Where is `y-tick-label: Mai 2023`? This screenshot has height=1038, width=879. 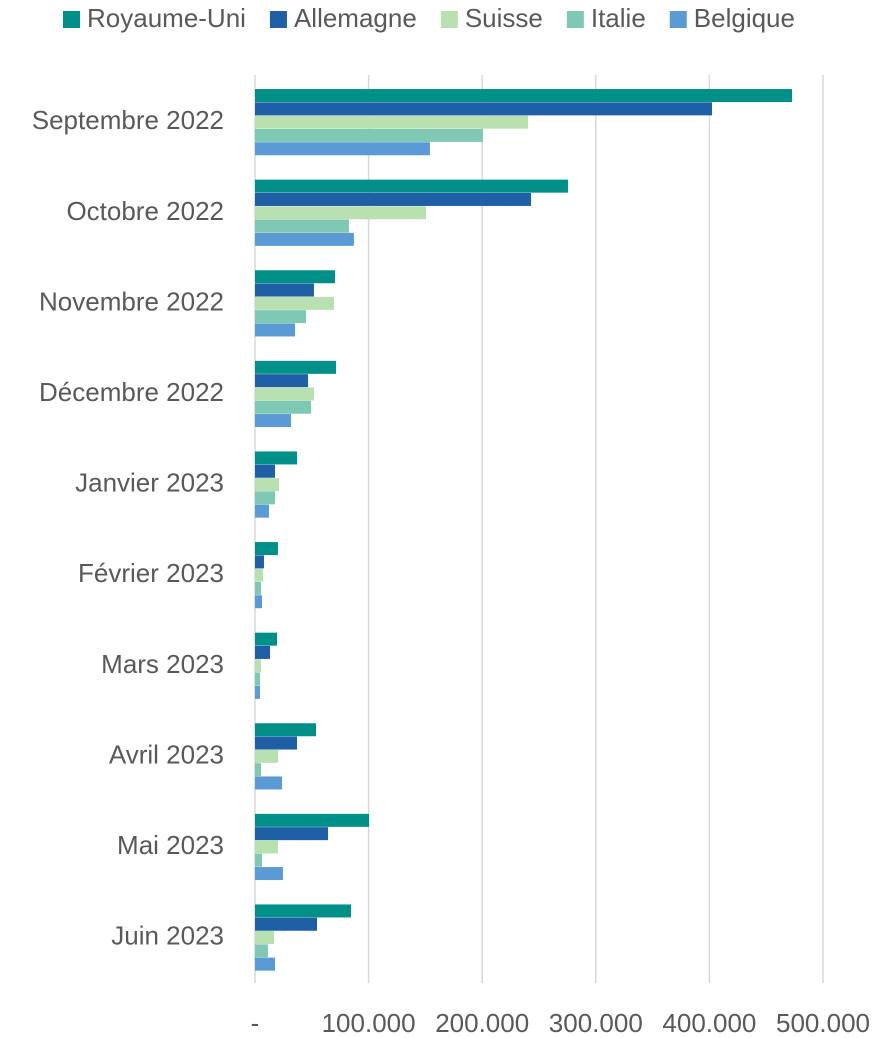 y-tick-label: Mai 2023 is located at coordinates (170, 845).